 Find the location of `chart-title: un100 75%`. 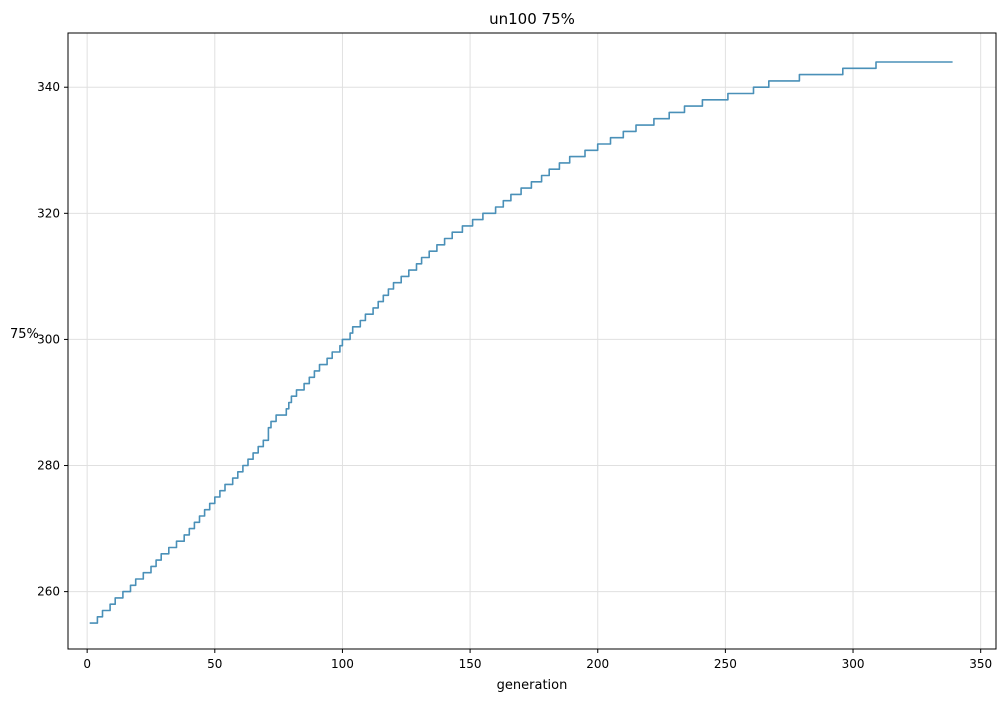

chart-title: un100 75% is located at coordinates (532, 19).